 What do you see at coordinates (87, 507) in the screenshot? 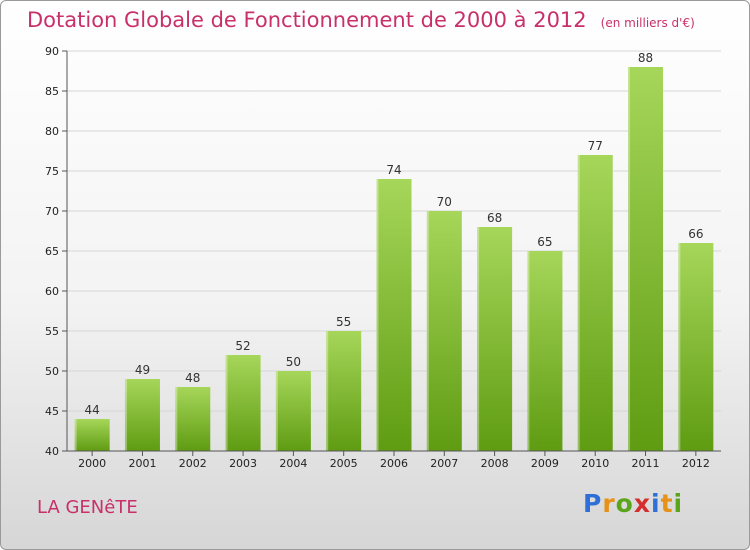
I see `commune-name: LA GENêTE` at bounding box center [87, 507].